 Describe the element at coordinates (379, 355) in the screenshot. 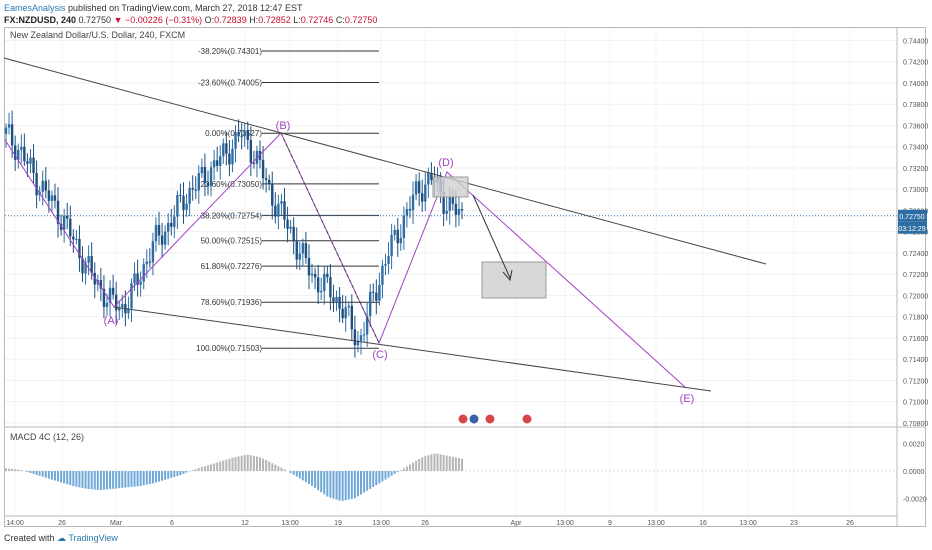

I see `wave-label: (C)` at that location.